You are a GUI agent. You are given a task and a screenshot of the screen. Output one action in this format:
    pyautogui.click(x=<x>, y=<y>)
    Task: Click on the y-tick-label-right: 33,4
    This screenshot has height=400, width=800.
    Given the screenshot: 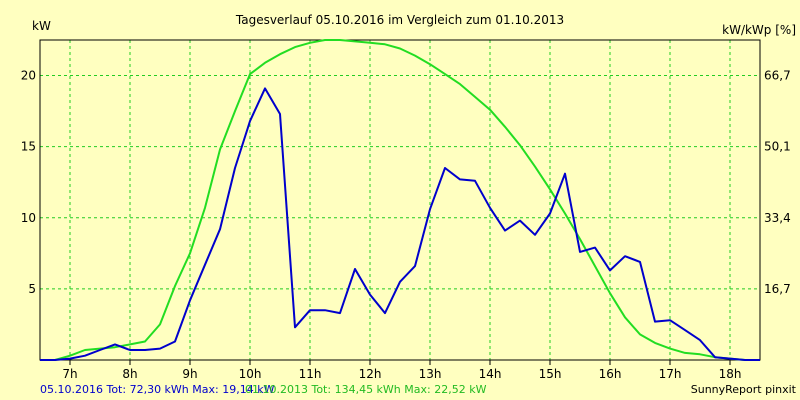 What is the action you would take?
    pyautogui.click(x=777, y=218)
    